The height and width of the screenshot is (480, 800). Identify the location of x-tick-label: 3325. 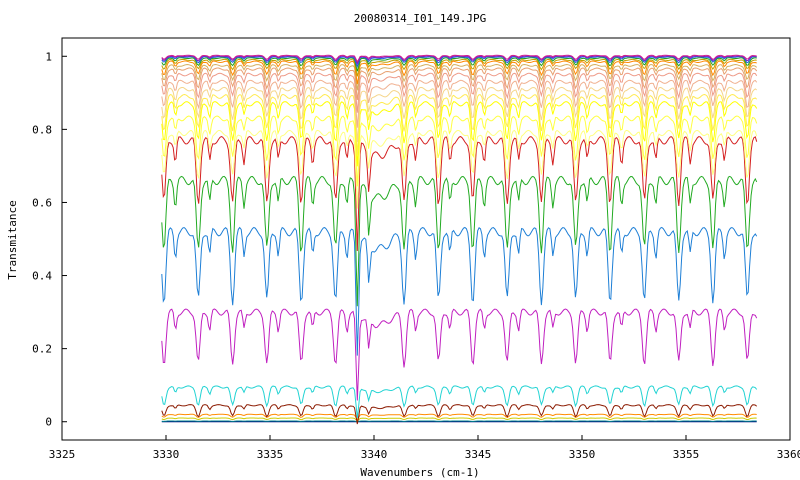
(62, 454).